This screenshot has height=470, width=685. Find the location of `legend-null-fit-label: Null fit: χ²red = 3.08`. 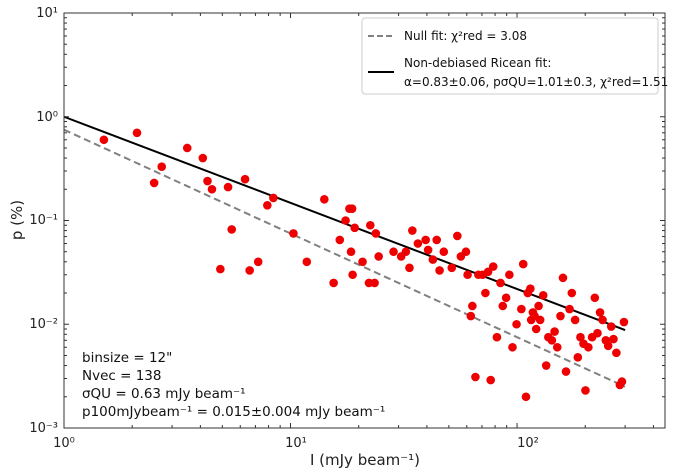

legend-null-fit-label: Null fit: χ²red = 3.08 is located at coordinates (465, 36).